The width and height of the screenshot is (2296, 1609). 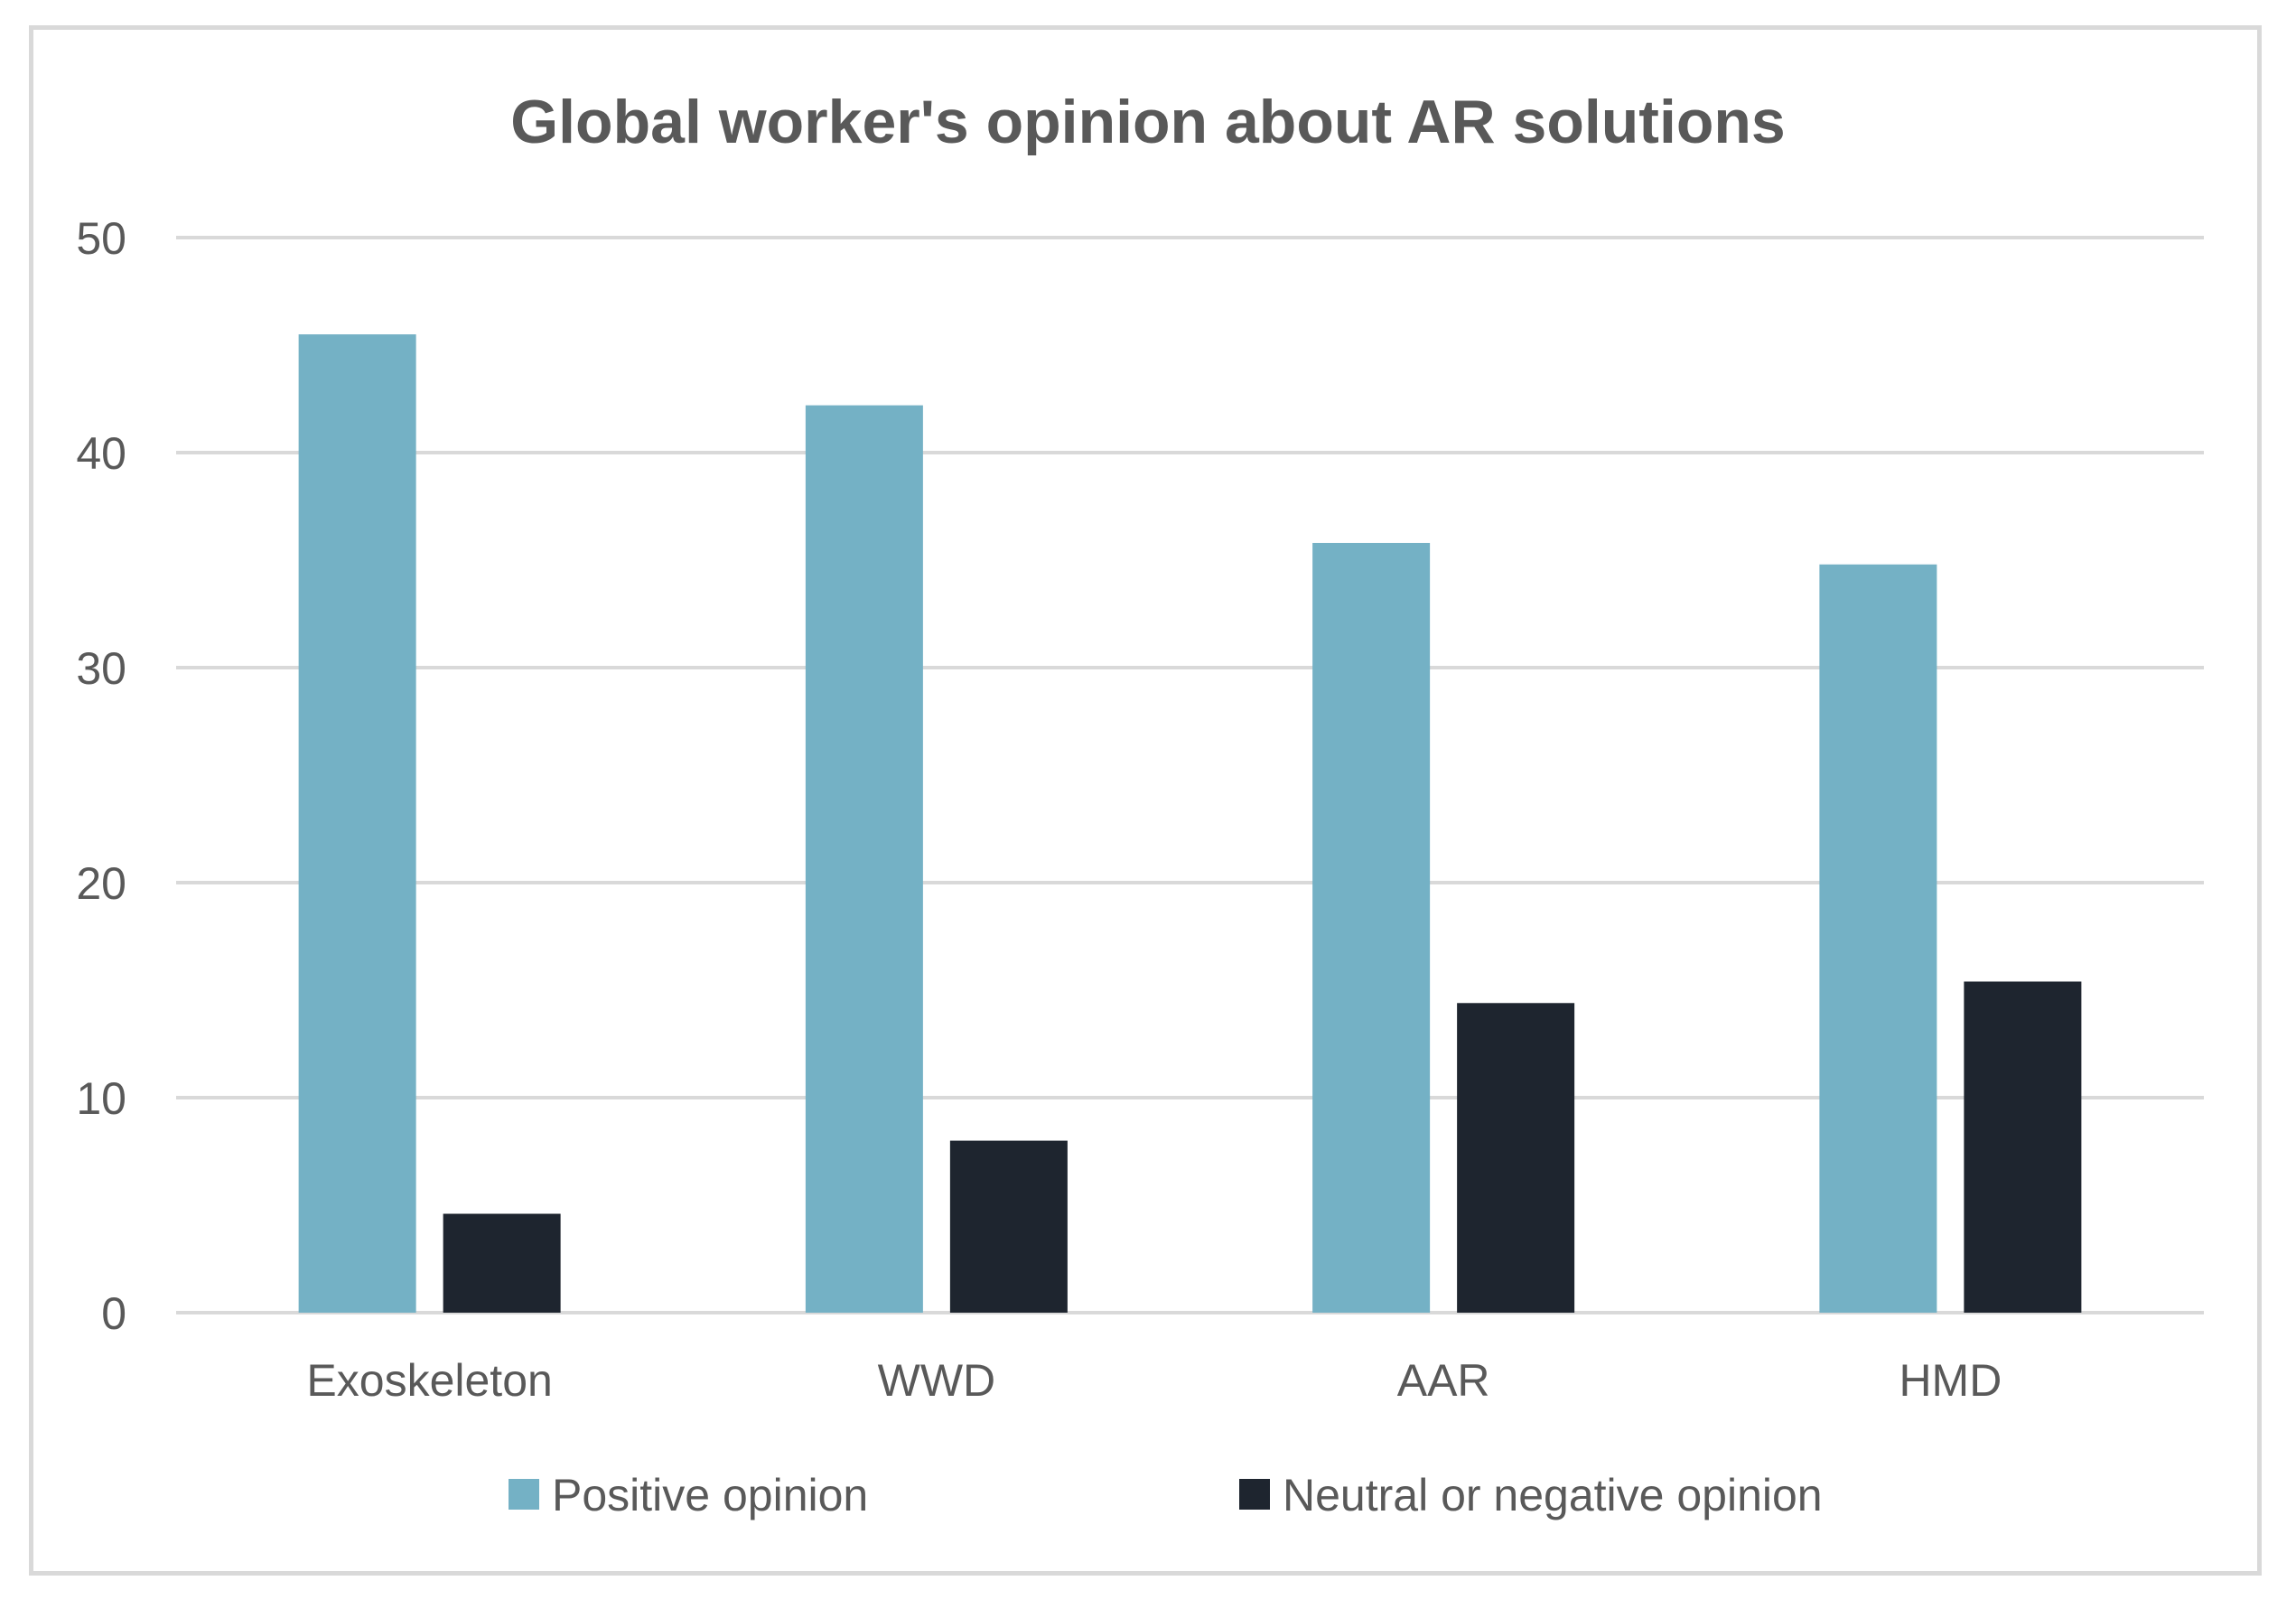 What do you see at coordinates (101, 1098) in the screenshot?
I see `y-tick-label: 10` at bounding box center [101, 1098].